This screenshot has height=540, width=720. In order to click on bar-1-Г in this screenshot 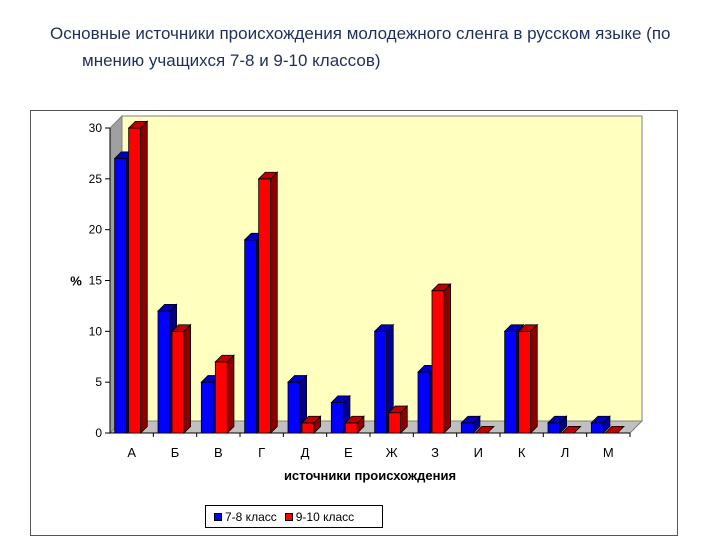, I will do `click(251, 336)`.